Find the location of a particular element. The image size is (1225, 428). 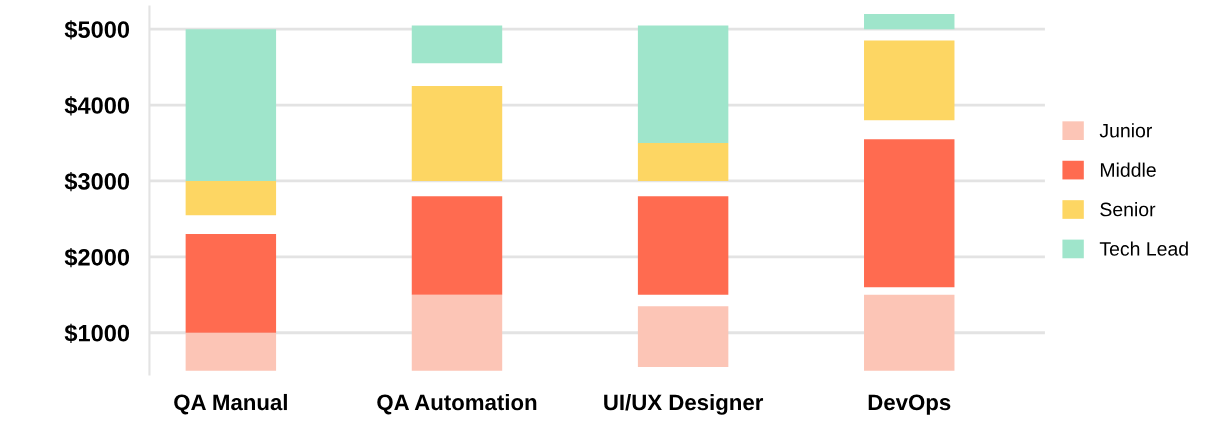

x-tick-label: QA Manual is located at coordinates (230, 404).